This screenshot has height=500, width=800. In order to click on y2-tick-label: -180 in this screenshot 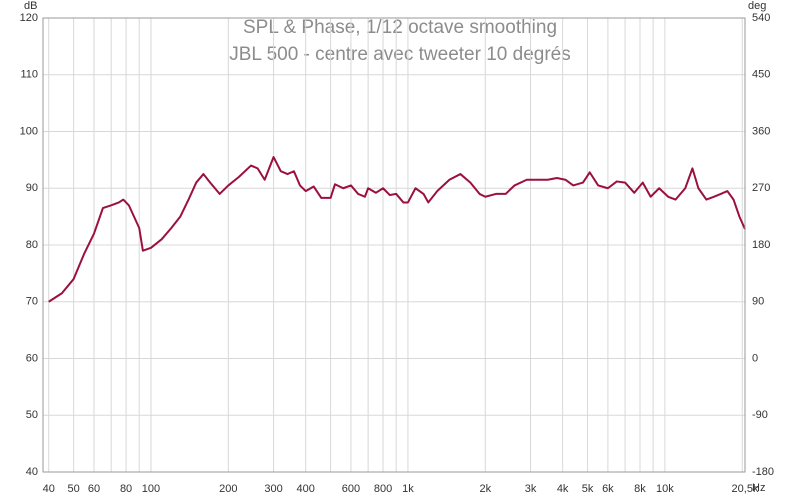, I will do `click(763, 472)`.